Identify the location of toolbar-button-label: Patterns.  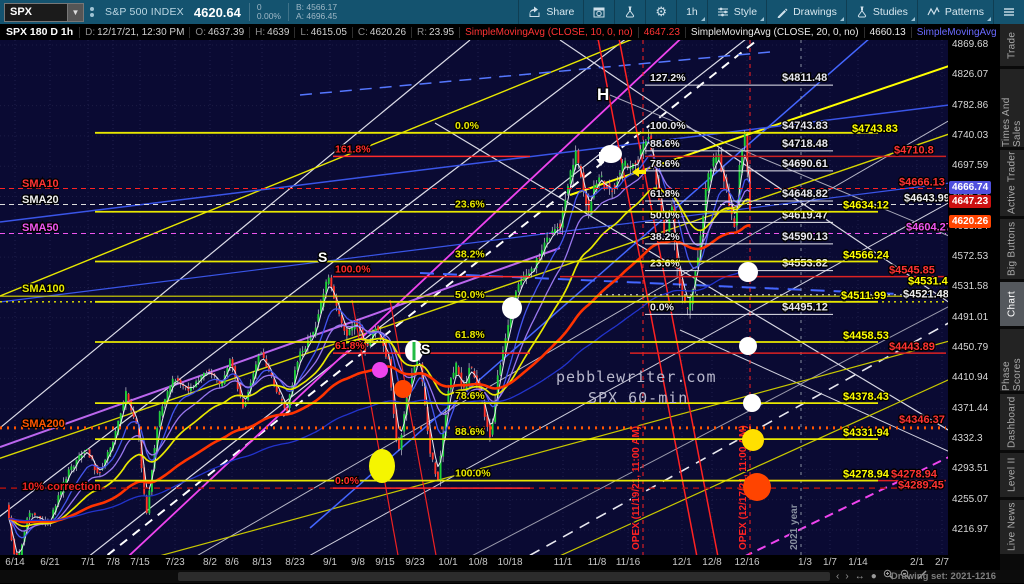
(964, 12).